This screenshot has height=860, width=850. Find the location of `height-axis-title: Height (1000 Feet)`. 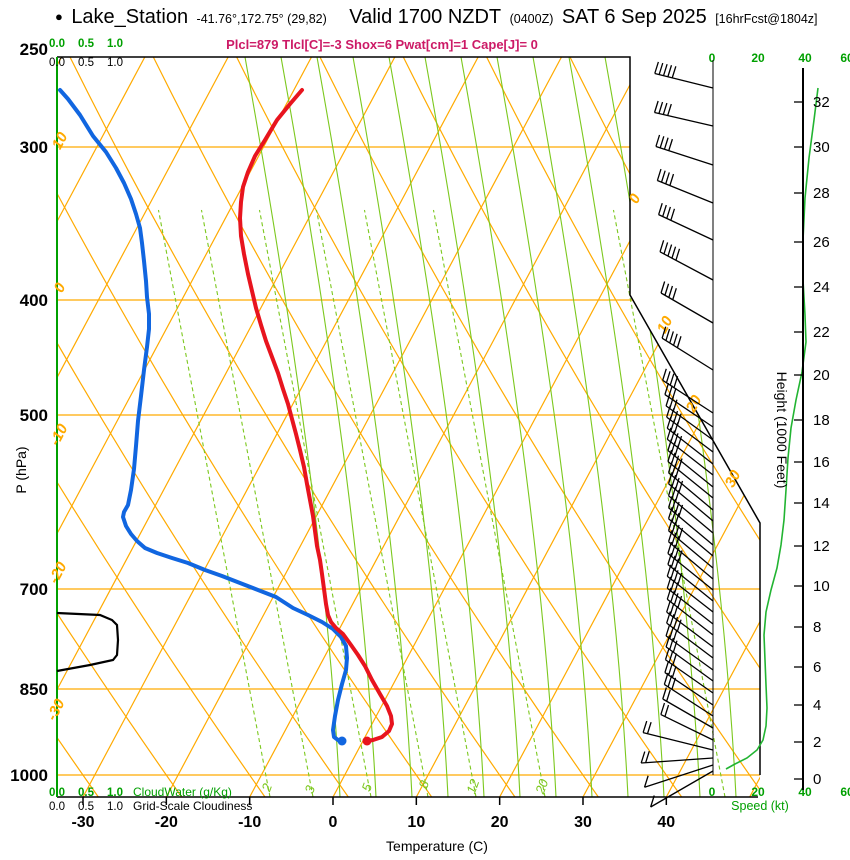

height-axis-title: Height (1000 Feet) is located at coordinates (782, 430).